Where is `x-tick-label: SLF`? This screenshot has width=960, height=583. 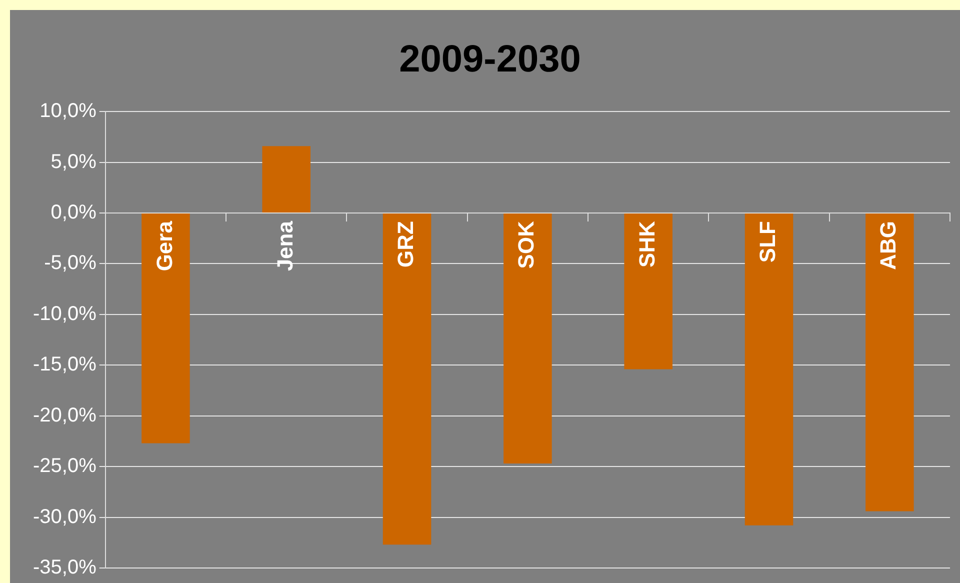 x-tick-label: SLF is located at coordinates (767, 242).